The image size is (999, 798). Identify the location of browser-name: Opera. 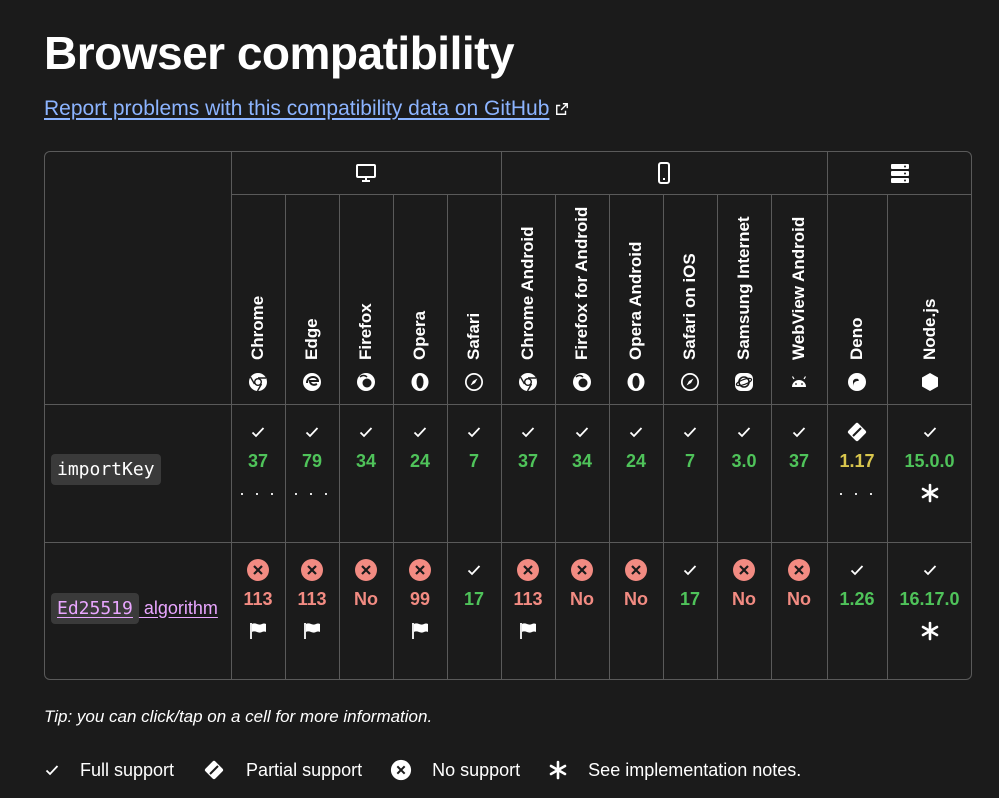
(419, 335).